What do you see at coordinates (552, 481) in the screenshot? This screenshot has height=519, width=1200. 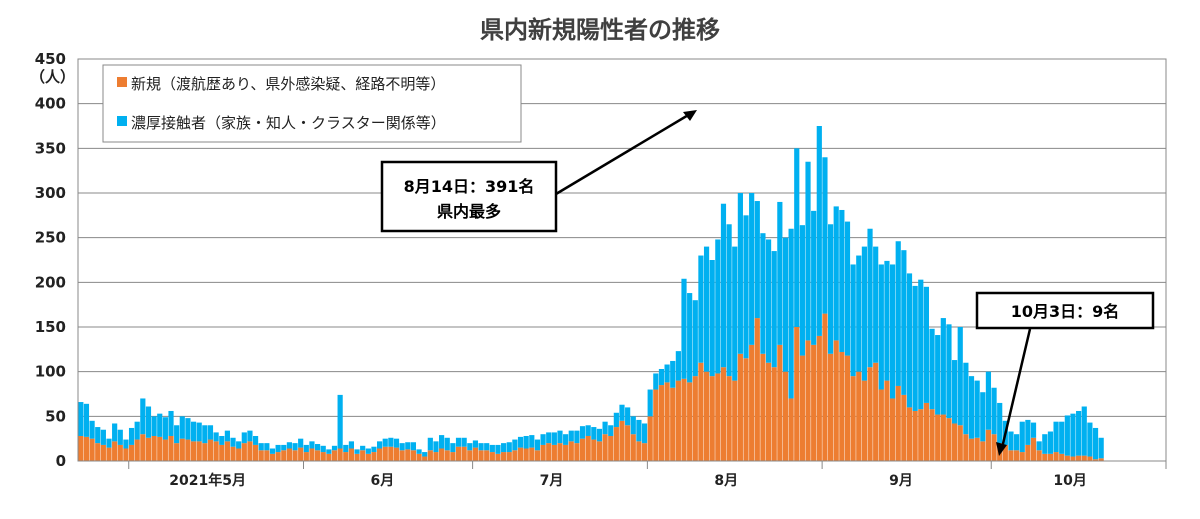 I see `x-tick-label: 7月` at bounding box center [552, 481].